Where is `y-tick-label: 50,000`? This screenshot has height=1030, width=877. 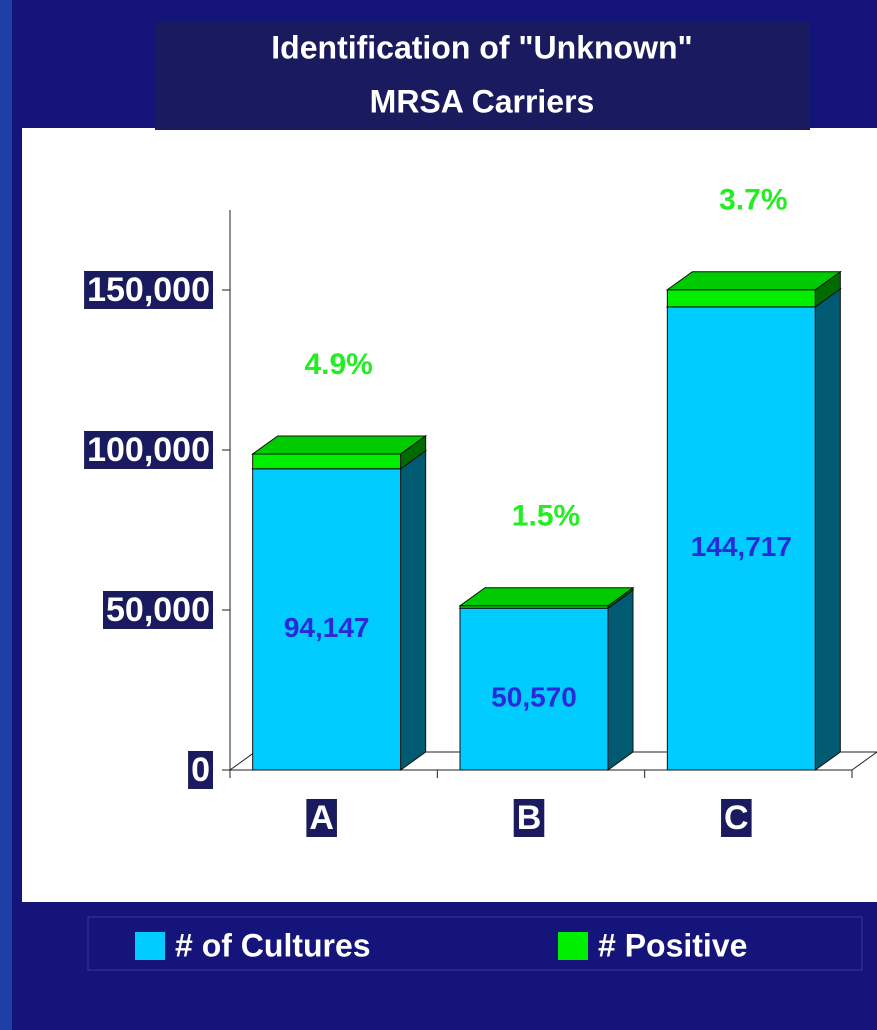 y-tick-label: 50,000 is located at coordinates (158, 610).